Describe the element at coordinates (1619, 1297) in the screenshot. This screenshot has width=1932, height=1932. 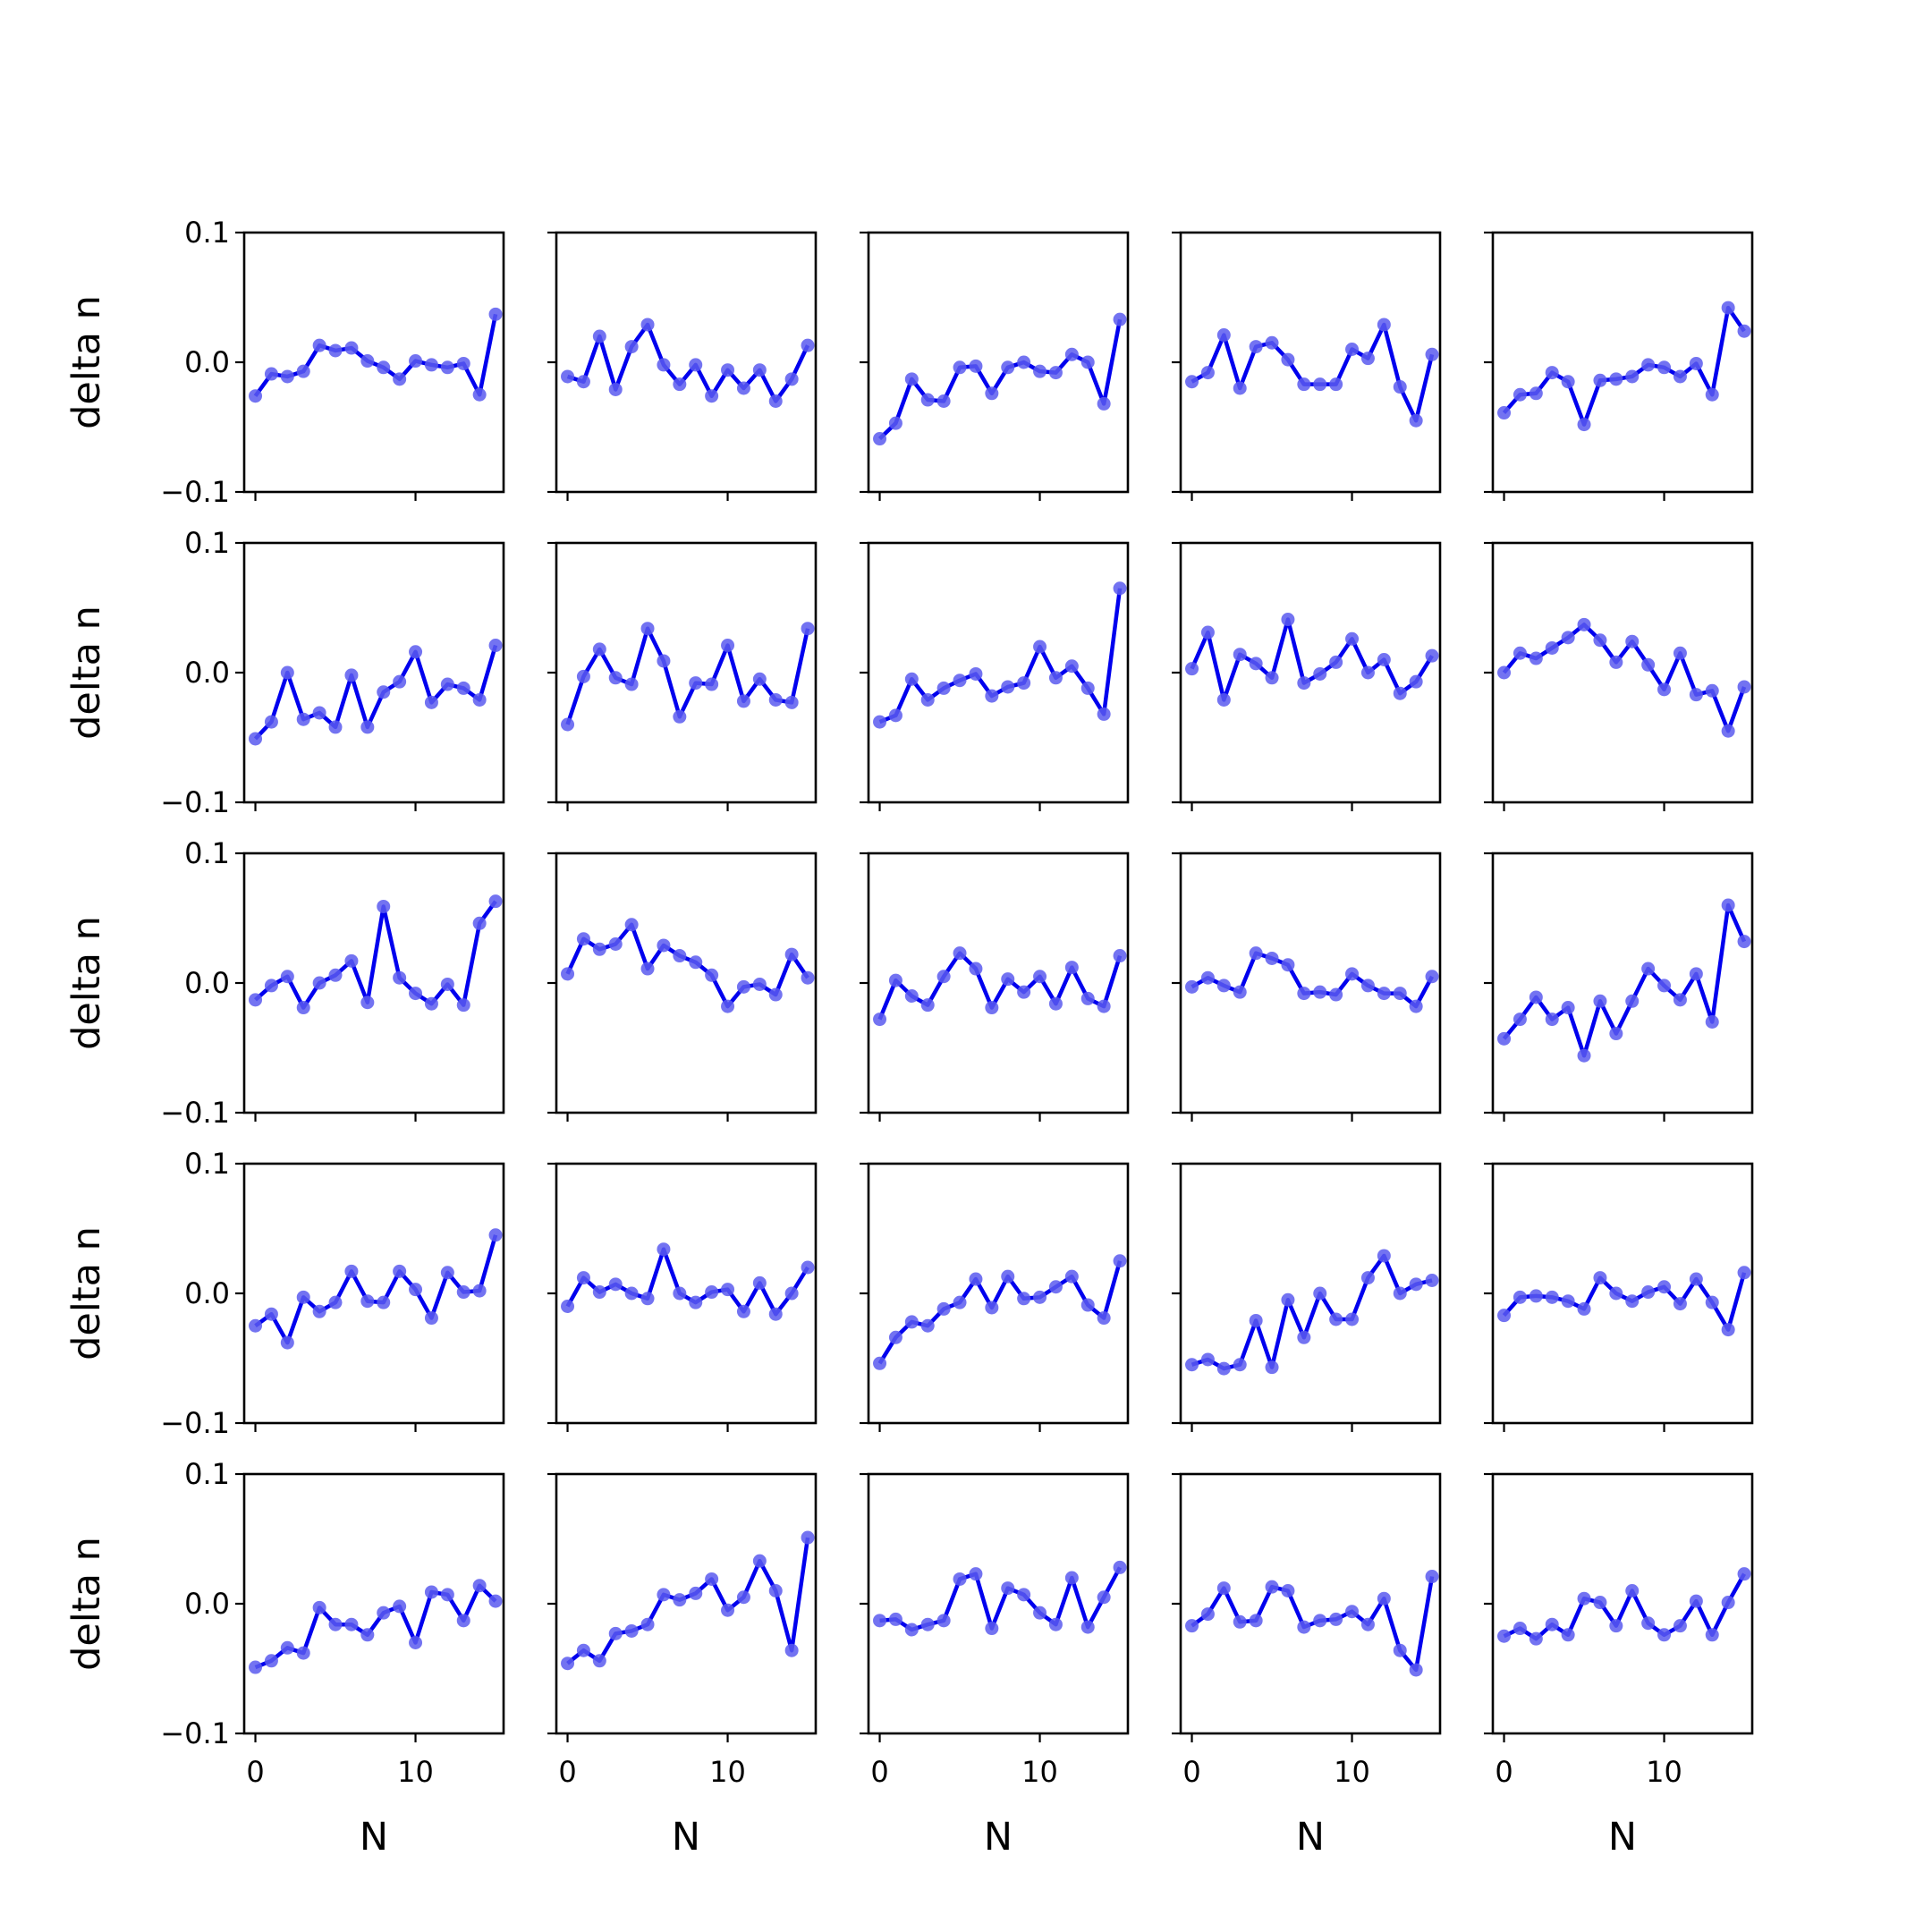
I see `subplot-r4-c5` at that location.